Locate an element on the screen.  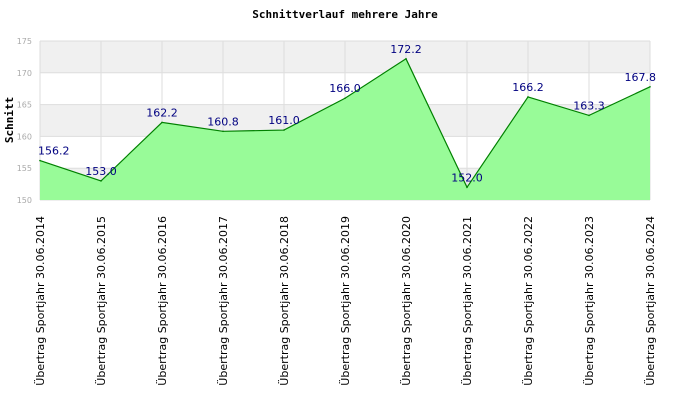
x-tick-label: Übertrag Sportjahr 30.06.2022 is located at coordinates (528, 301).